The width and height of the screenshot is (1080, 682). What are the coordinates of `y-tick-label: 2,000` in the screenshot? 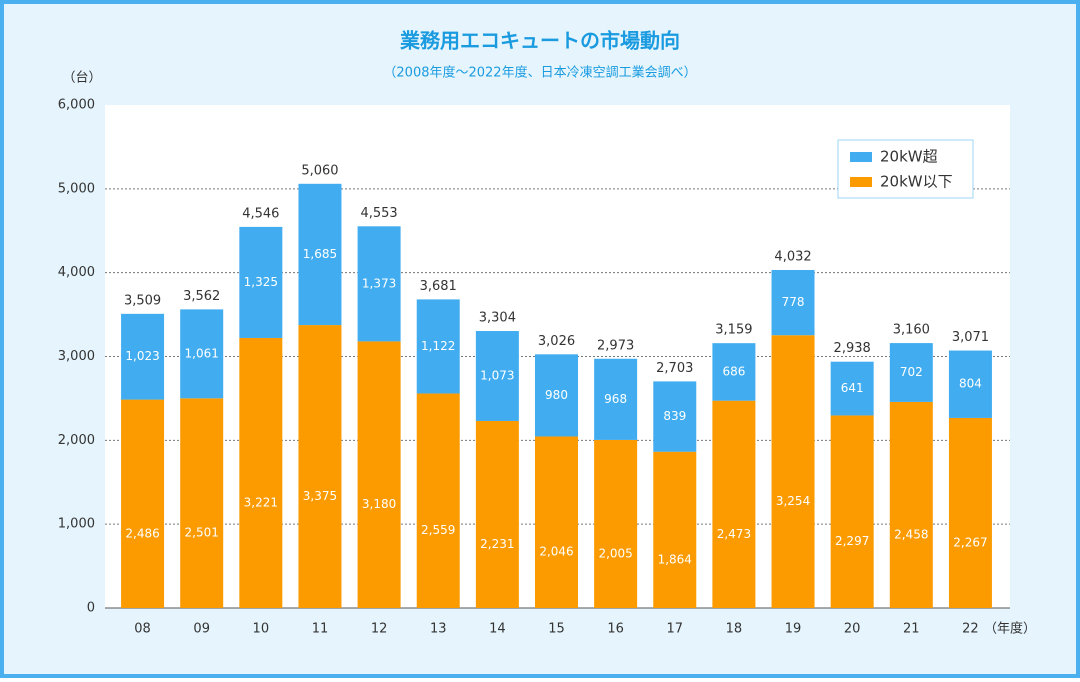 It's located at (76, 440).